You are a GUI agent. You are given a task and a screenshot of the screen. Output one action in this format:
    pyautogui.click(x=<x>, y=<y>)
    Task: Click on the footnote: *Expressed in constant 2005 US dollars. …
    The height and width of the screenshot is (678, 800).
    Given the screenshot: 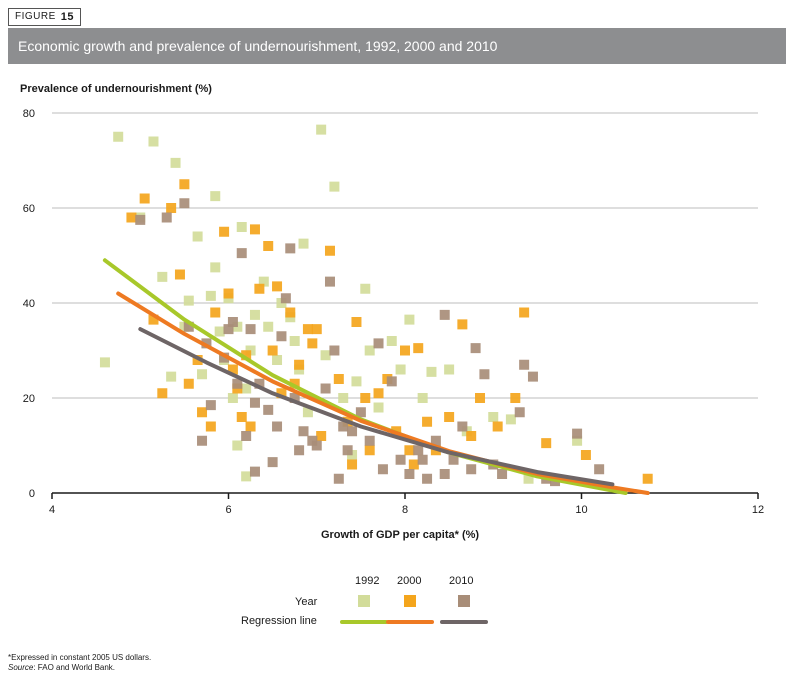 What is the action you would take?
    pyautogui.click(x=79, y=663)
    